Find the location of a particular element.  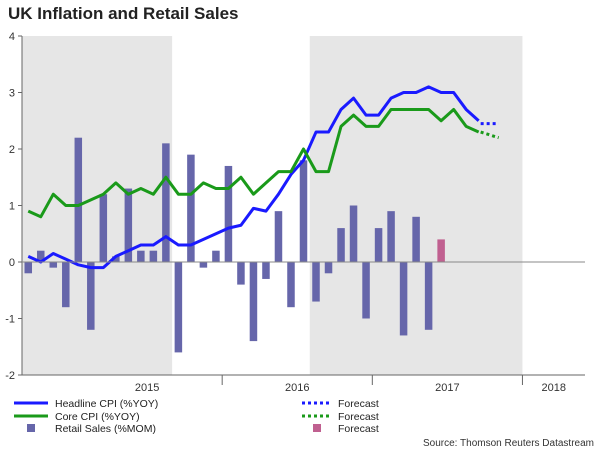

y-tick-label: 2 is located at coordinates (12, 150).